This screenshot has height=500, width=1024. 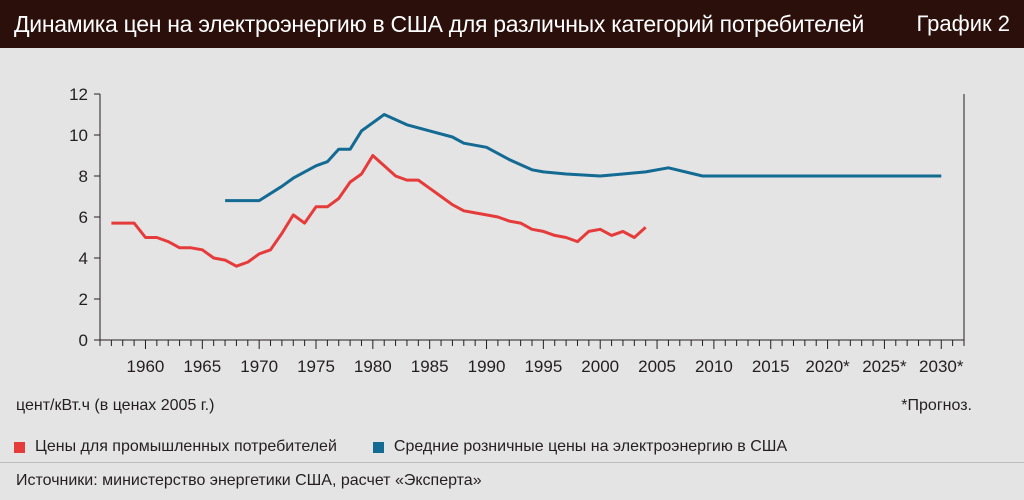 What do you see at coordinates (378, 447) in the screenshot?
I see `legend-swatch-retail` at bounding box center [378, 447].